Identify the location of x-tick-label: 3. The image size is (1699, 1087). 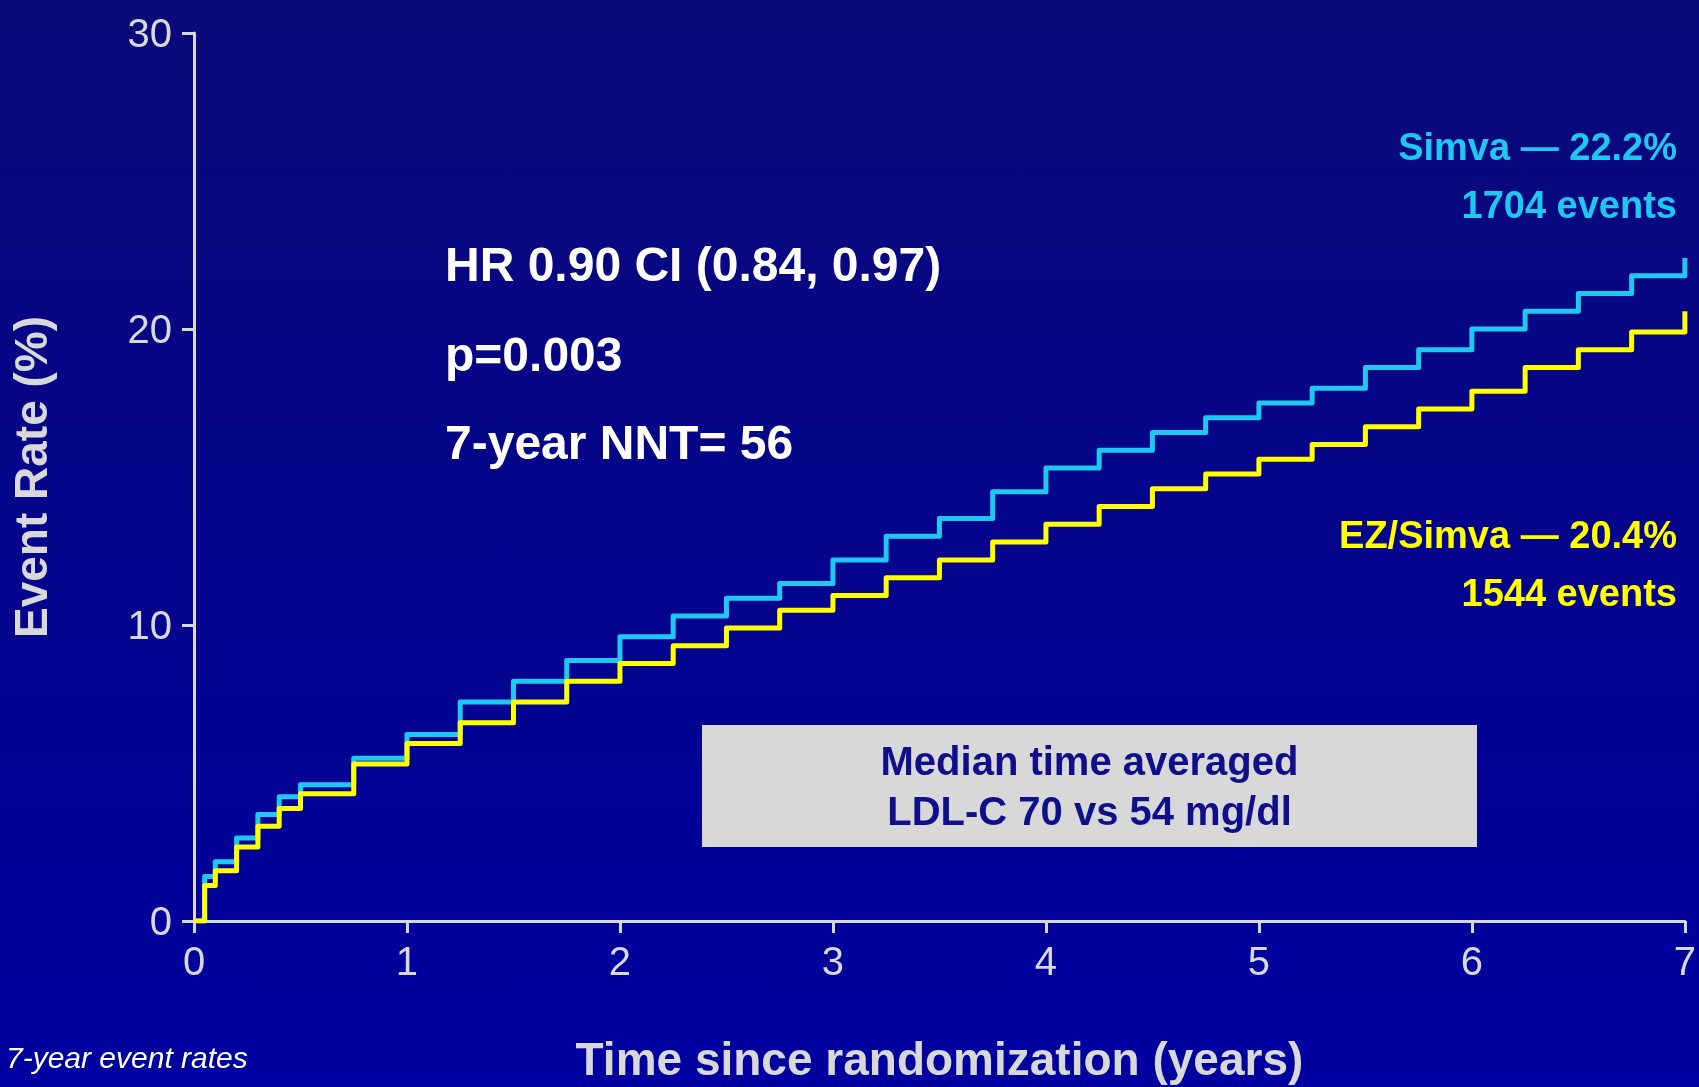
(833, 961).